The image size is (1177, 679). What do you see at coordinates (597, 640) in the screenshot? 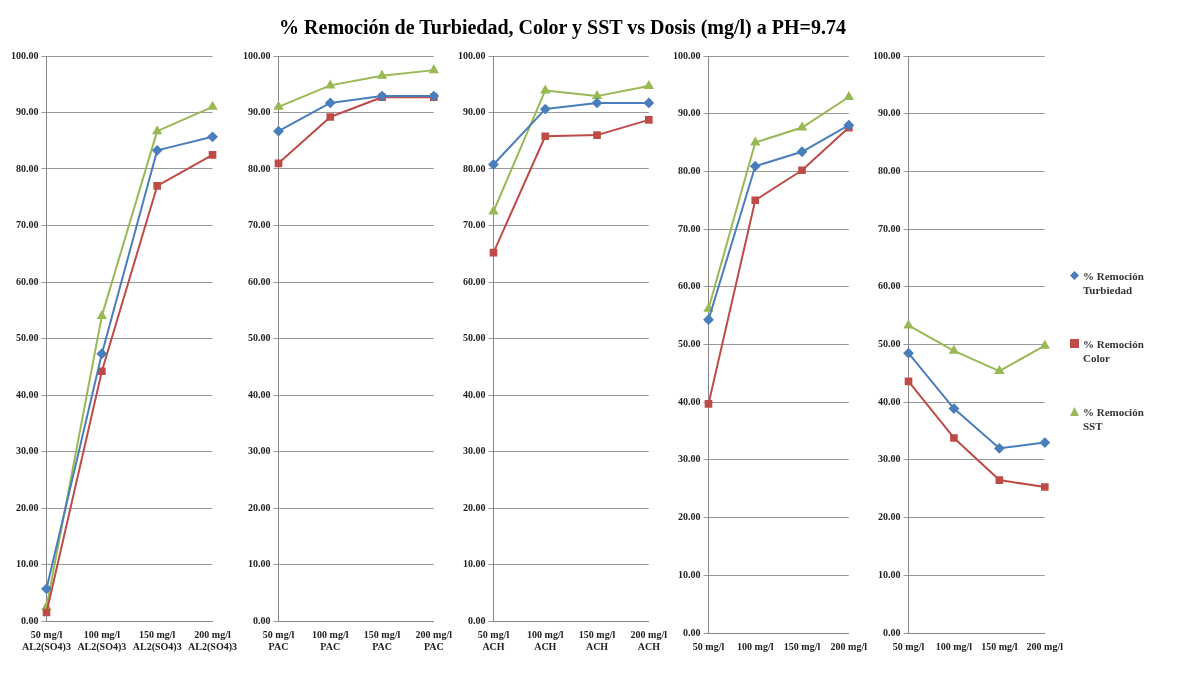
I see `x-tick-label: 150 mg/l ACH` at bounding box center [597, 640].